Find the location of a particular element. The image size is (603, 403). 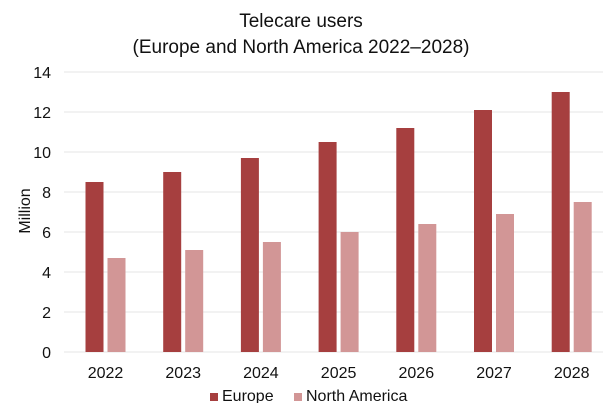

x-tick-label: 2023 is located at coordinates (183, 373).